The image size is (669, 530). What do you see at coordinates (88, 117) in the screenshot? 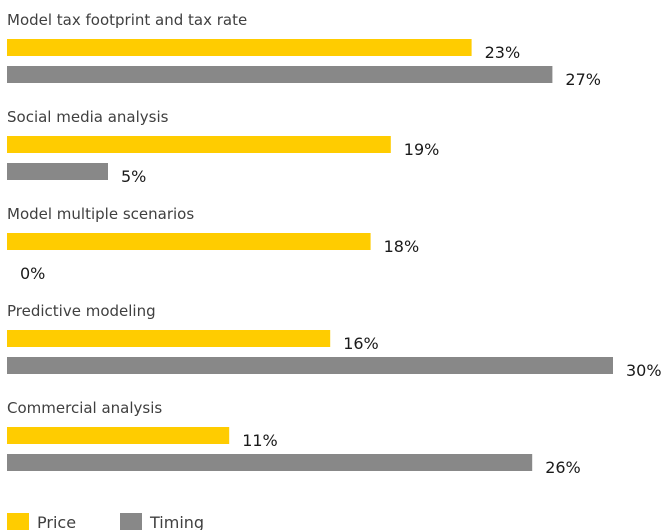
I see `category-label: Social media analysis` at bounding box center [88, 117].